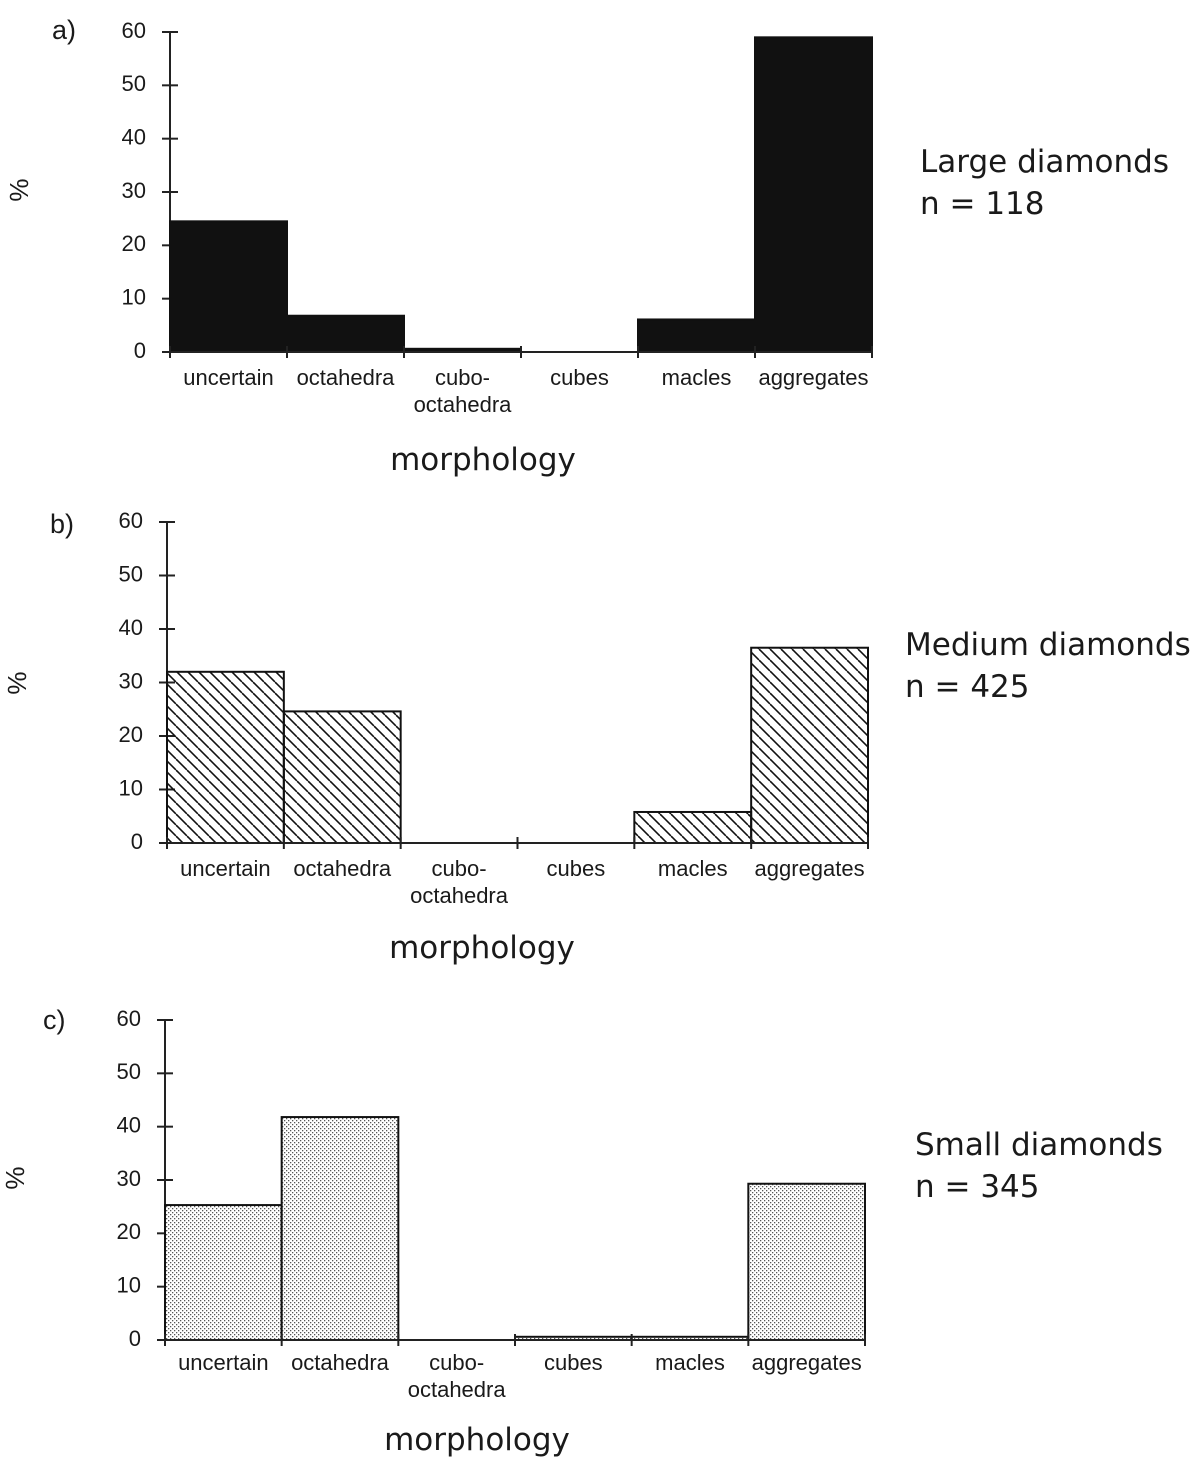  Describe the element at coordinates (131, 573) in the screenshot. I see `panel-2-y-tick-label-5: 50` at that location.